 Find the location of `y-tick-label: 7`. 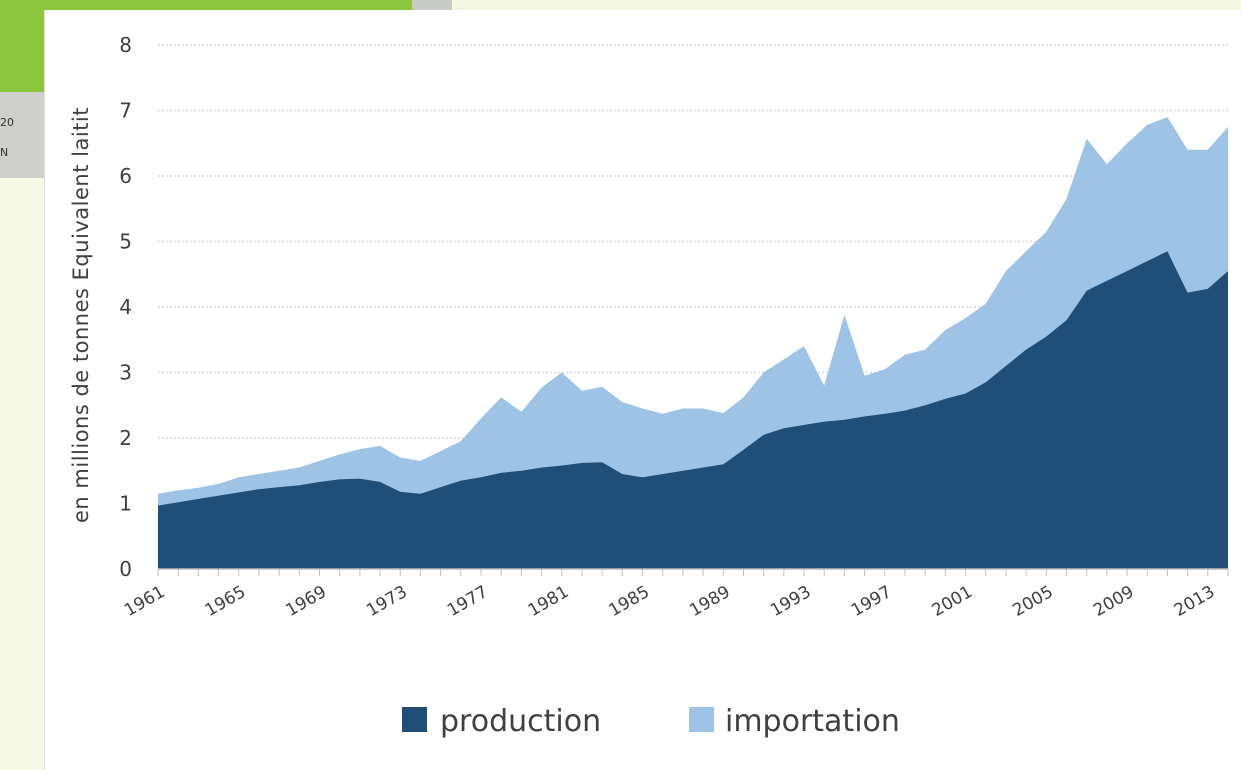

y-tick-label: 7 is located at coordinates (125, 111).